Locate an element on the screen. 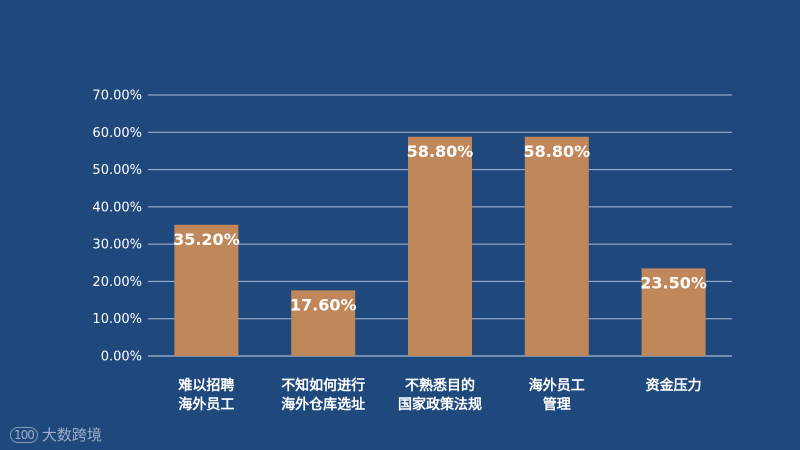 This screenshot has height=450, width=800. x-category-label: 海外仓库选址 is located at coordinates (323, 404).